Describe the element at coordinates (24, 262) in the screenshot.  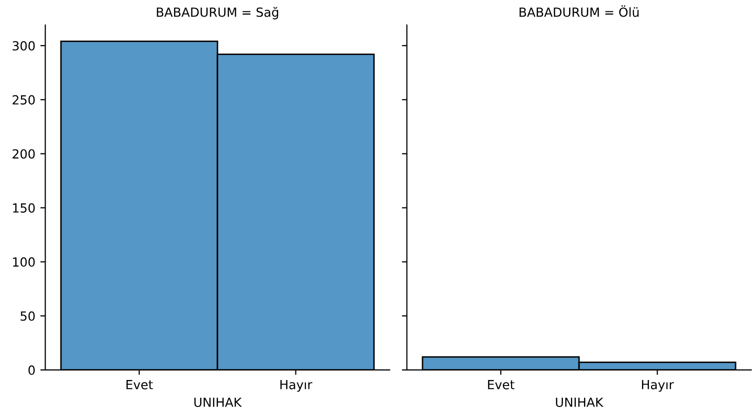
I see `y-tick-label: 100` at that location.